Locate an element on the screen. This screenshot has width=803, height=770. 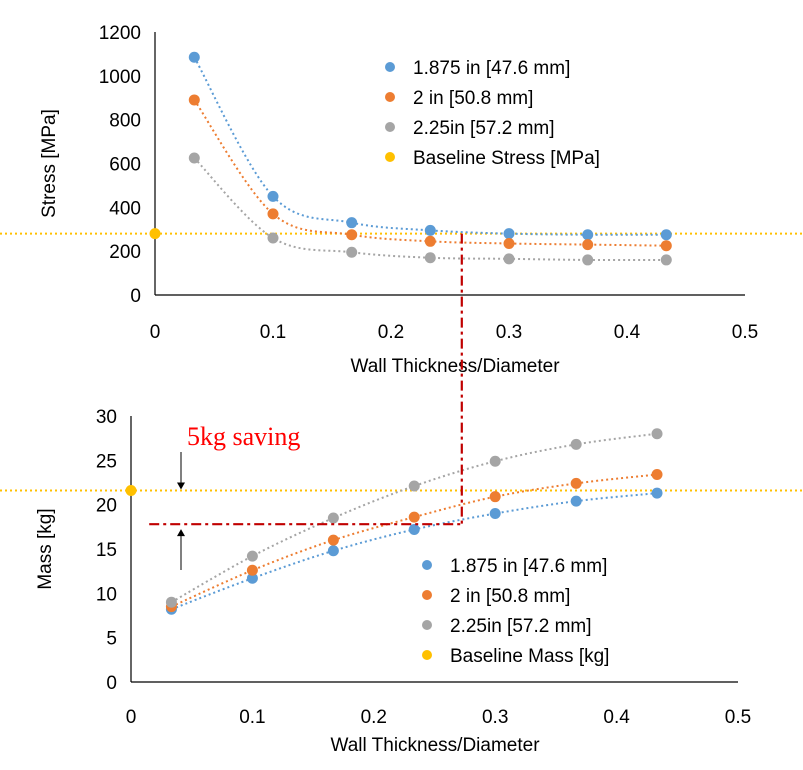
stress-x-tick-labels: 0 0.1 0.2 0.3 0.4 0.5 is located at coordinates (454, 332).